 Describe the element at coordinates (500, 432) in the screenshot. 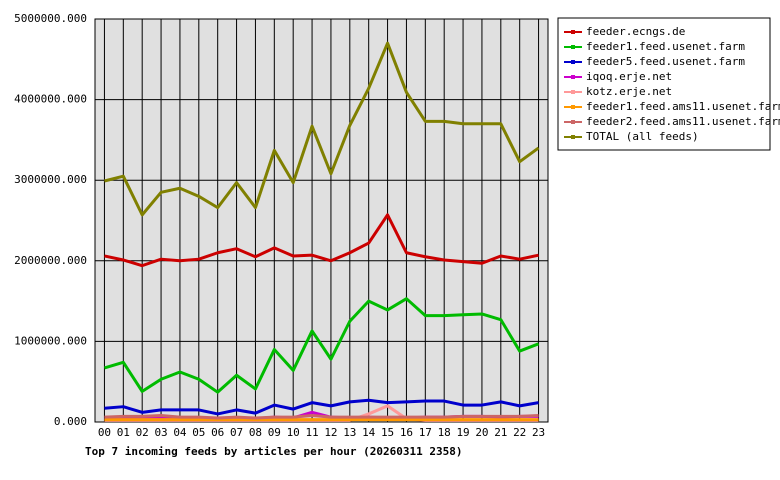

I see `x-tick-label: 21` at that location.